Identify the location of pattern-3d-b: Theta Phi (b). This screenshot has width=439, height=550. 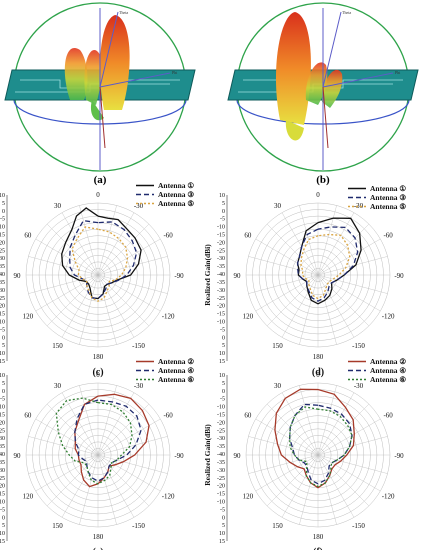
(323, 94).